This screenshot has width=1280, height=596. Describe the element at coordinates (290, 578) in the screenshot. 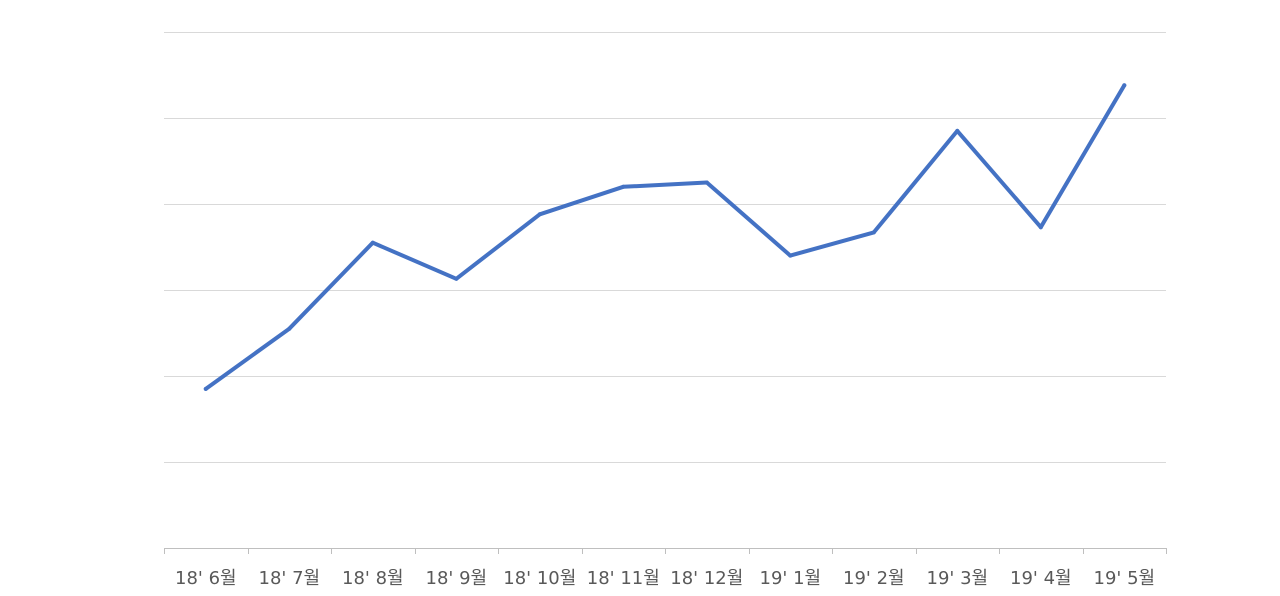

I see `x-tick-label: 18' 7월` at that location.